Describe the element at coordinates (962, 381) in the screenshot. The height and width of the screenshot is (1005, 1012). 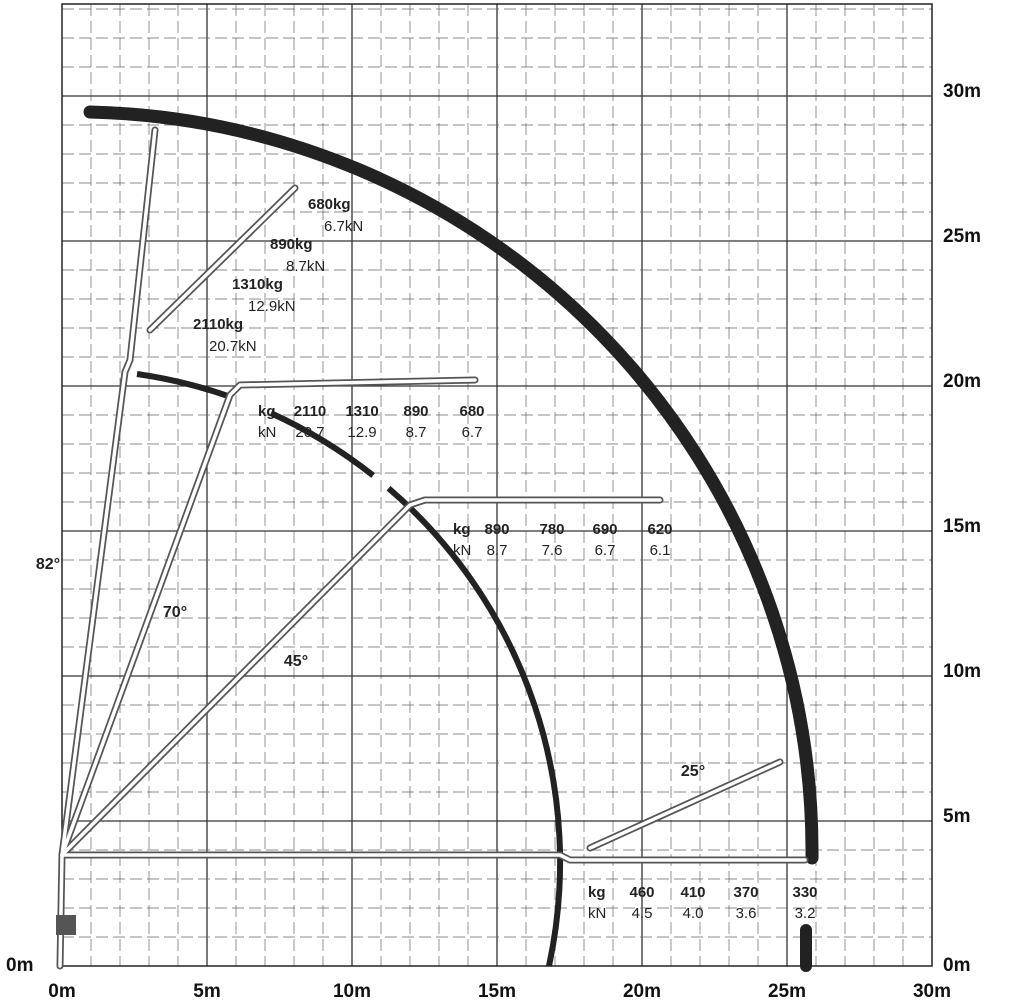
I see `y-axis-label: 20m` at that location.